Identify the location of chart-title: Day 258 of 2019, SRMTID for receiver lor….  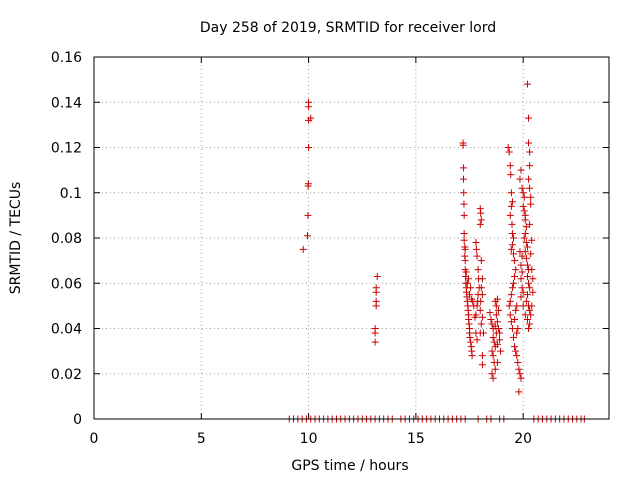
(348, 28).